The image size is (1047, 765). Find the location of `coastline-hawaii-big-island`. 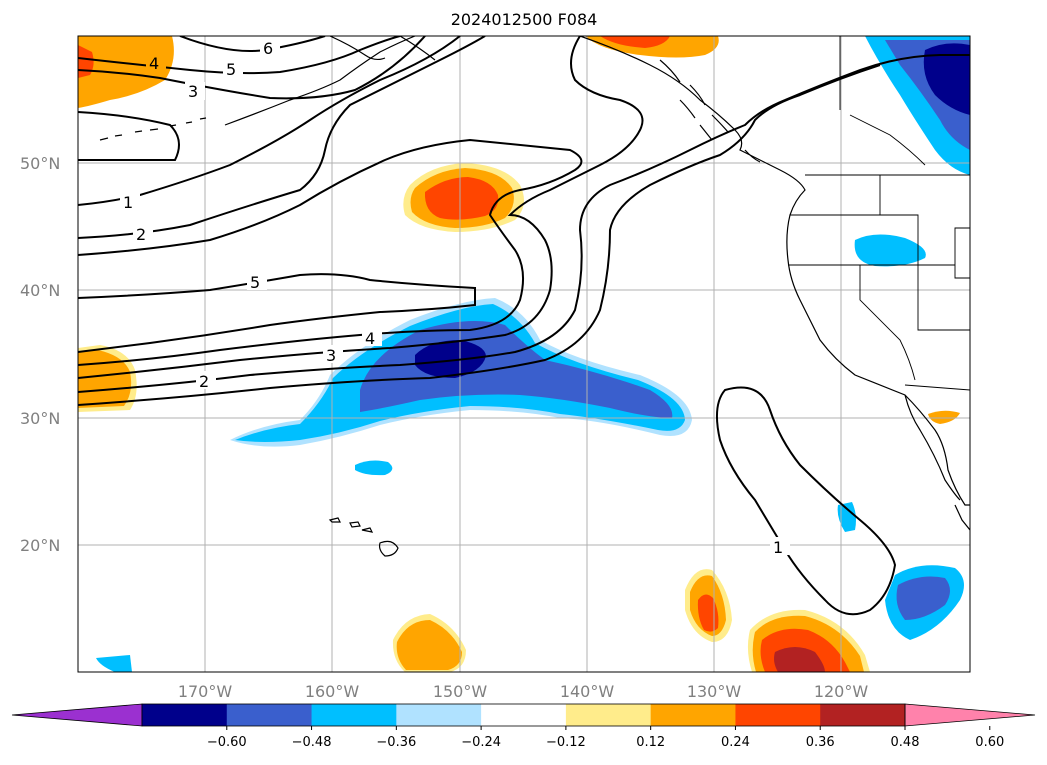

coastline-hawaii-big-island is located at coordinates (388, 548).